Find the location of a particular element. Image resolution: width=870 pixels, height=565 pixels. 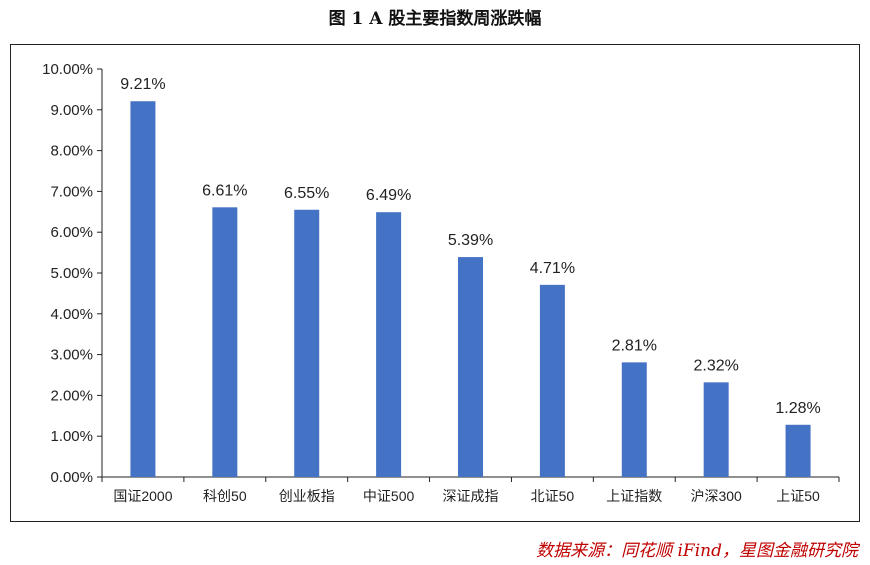

category-label: 上证50 is located at coordinates (798, 496).